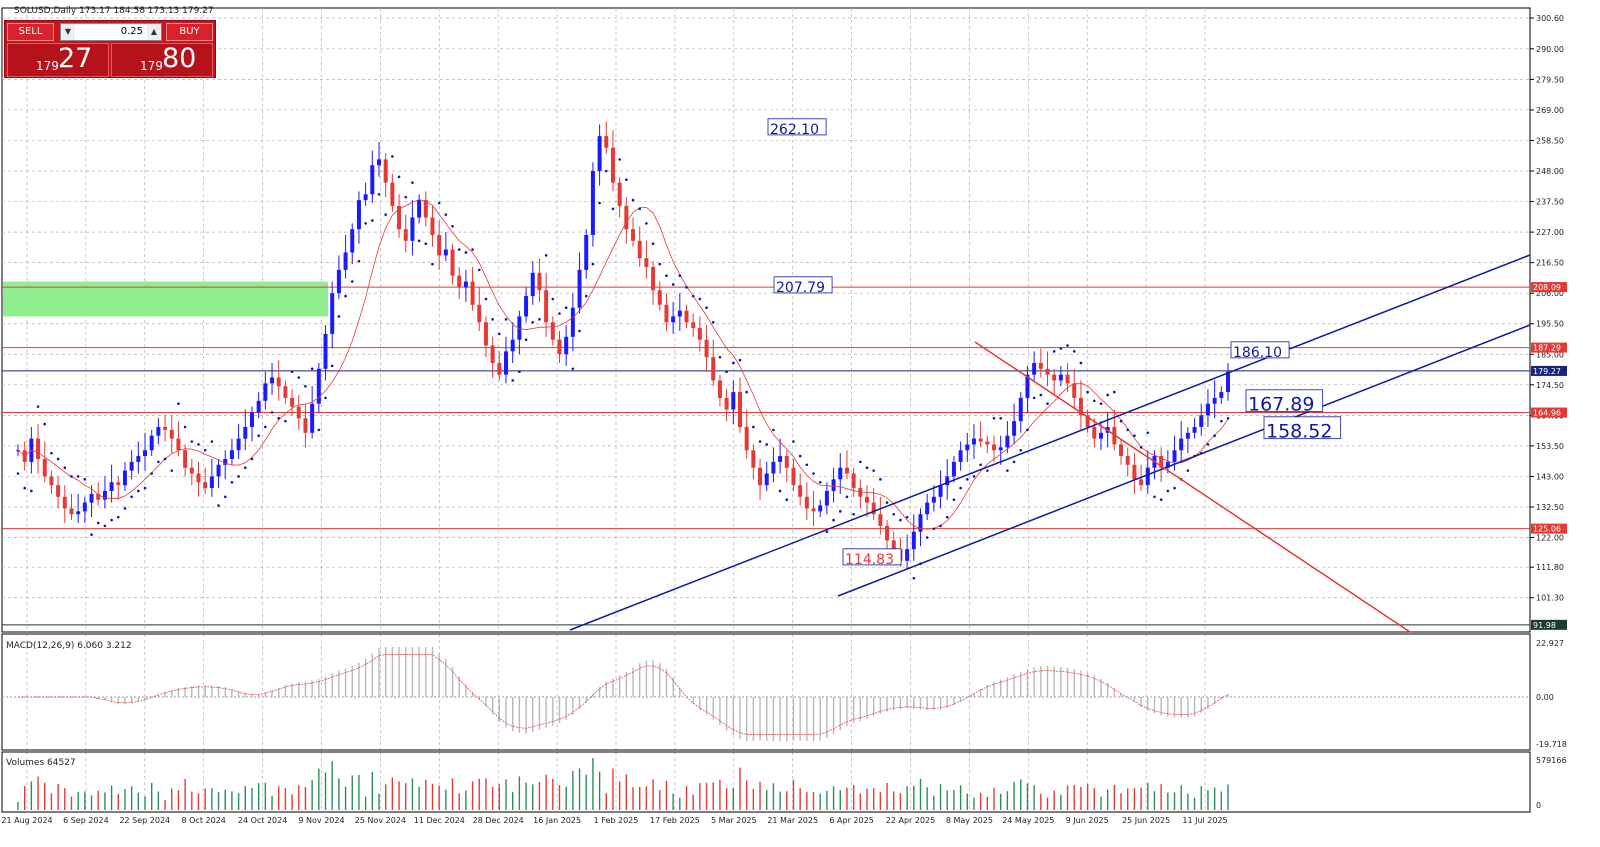 This screenshot has height=847, width=1600. Describe the element at coordinates (111, 32) in the screenshot. I see `lot-size-input: ▼ 0.25 ▲` at that location.